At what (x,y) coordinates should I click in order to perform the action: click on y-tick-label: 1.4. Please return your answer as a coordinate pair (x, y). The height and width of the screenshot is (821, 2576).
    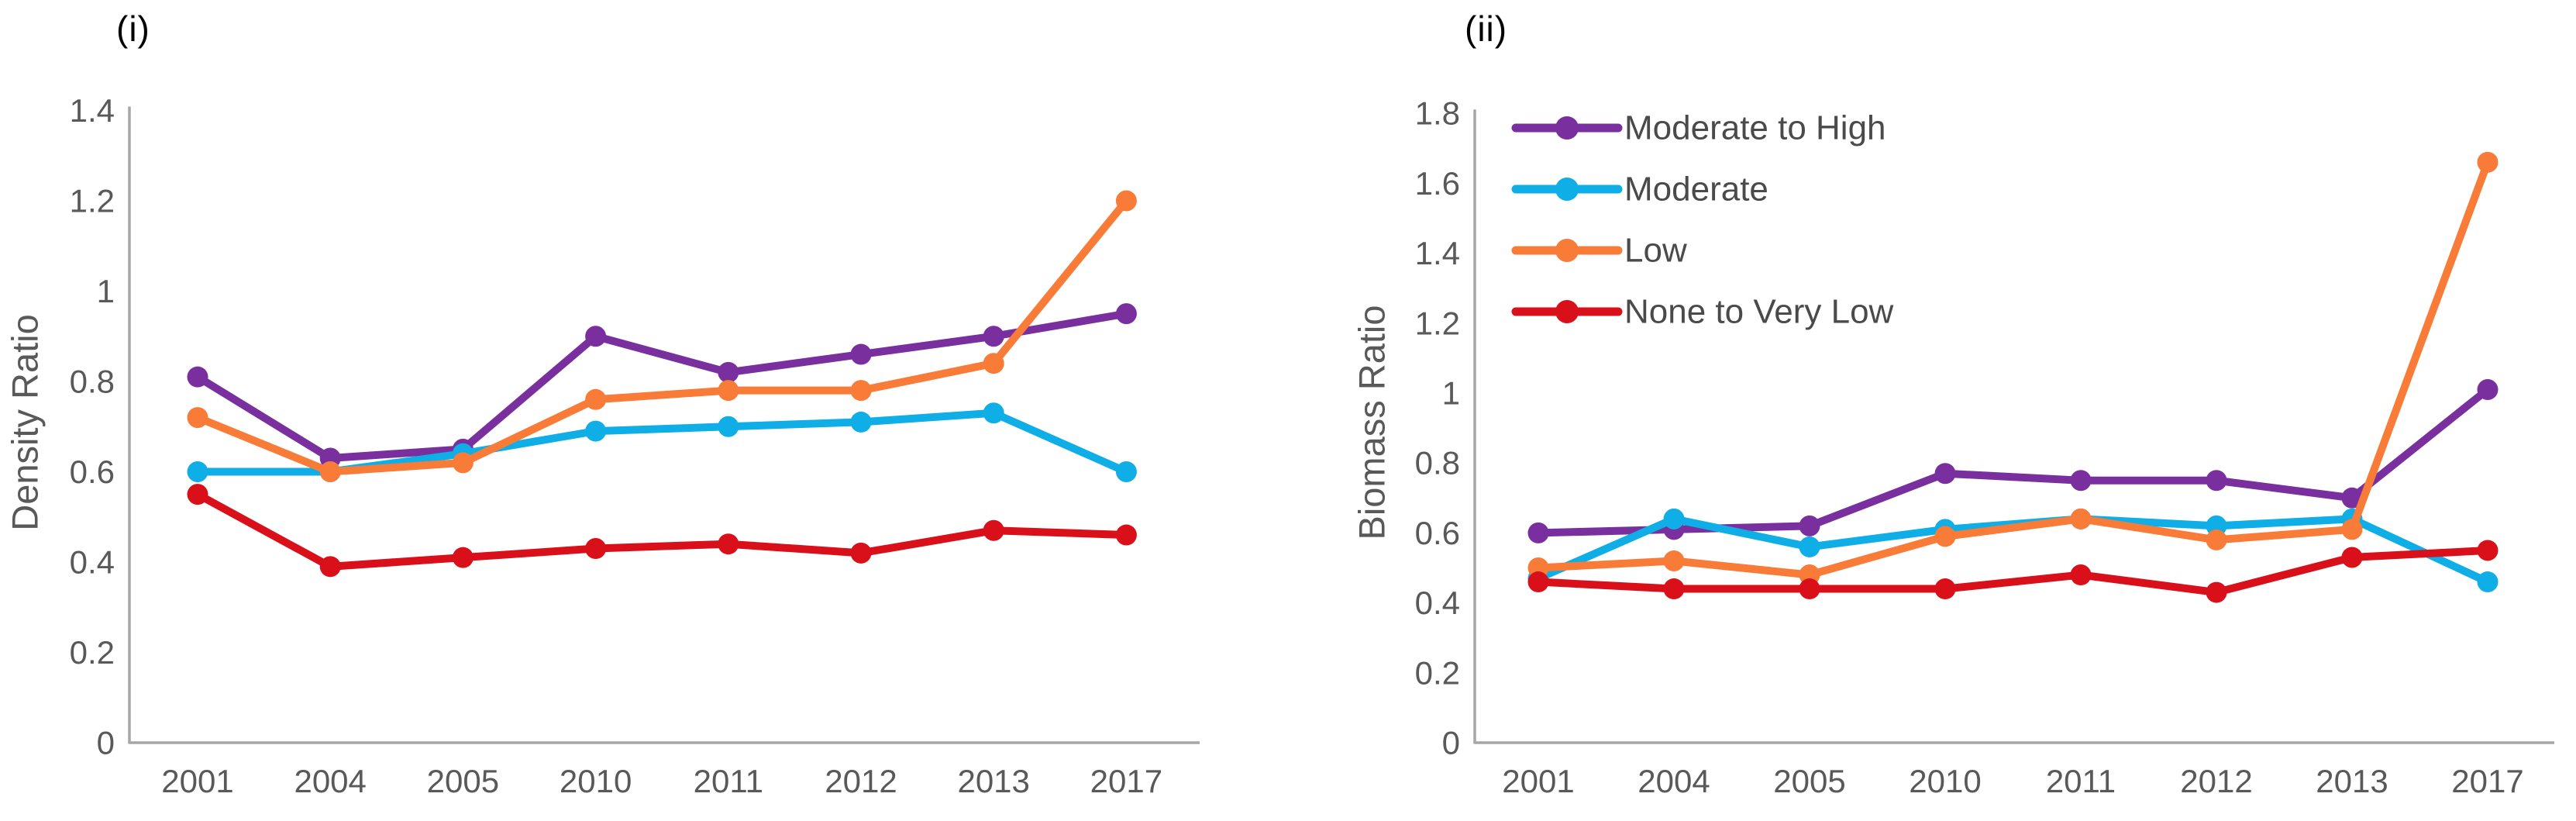
    Looking at the image, I should click on (1437, 253).